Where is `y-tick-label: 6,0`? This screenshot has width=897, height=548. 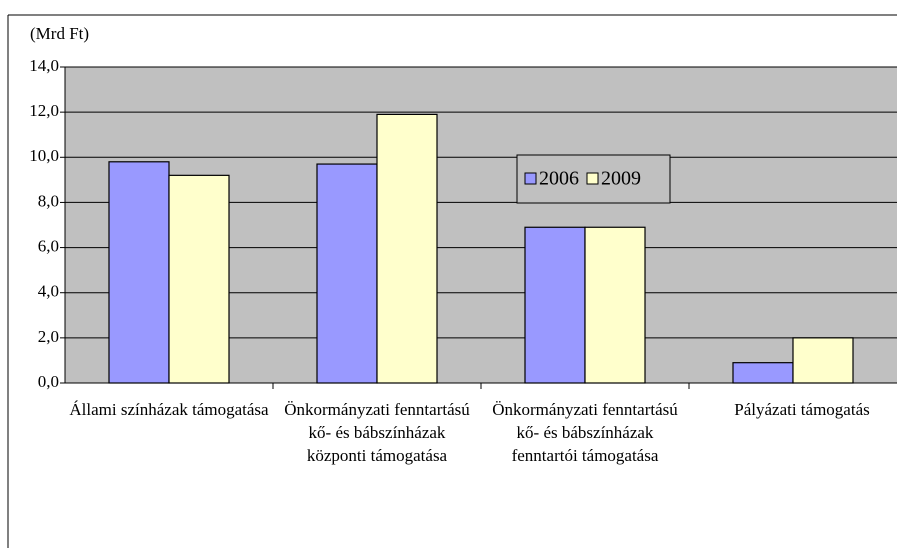
y-tick-label: 6,0 is located at coordinates (48, 245).